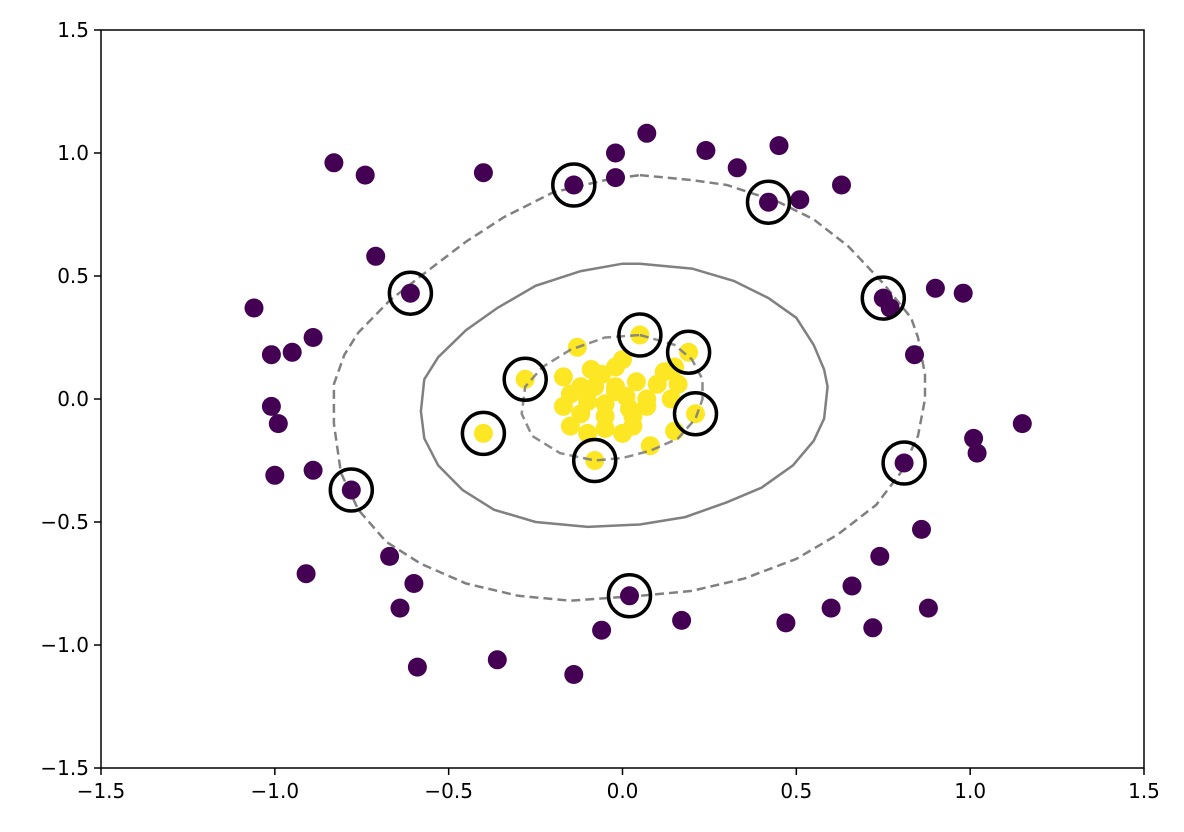 This screenshot has height=832, width=1184. I want to click on x-axis: −1.5 −1.0 −0.5 0.0 0.5 1.0 1.5, so click(618, 785).